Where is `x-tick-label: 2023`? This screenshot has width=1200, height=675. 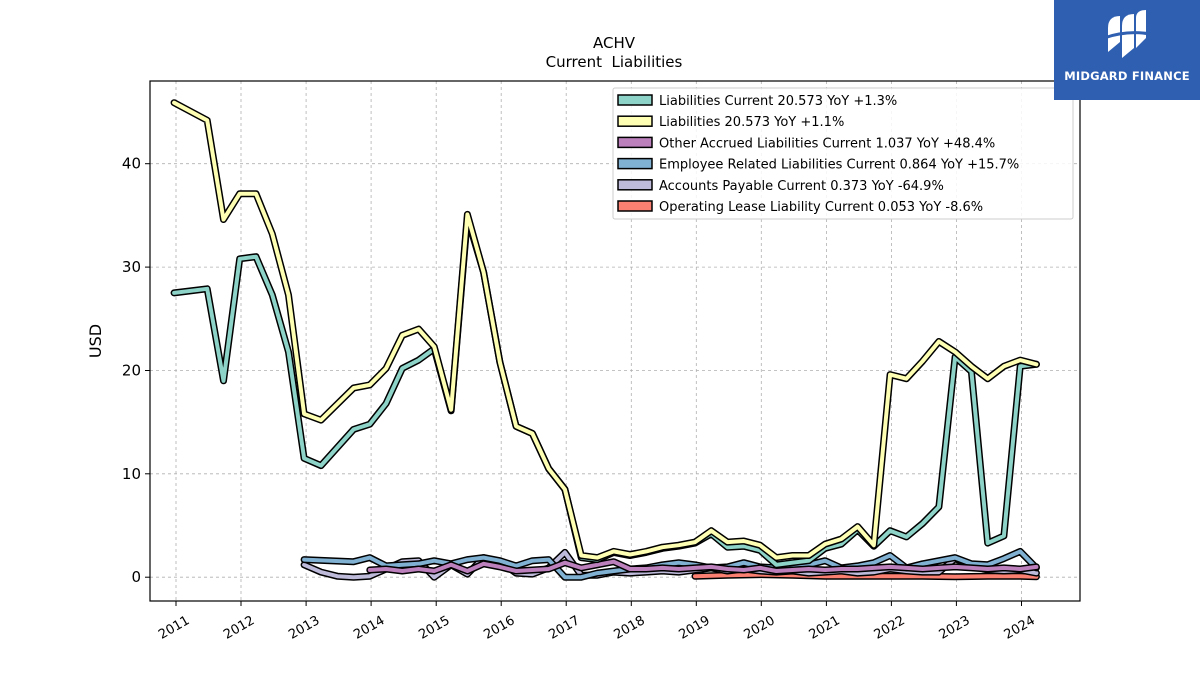
x-tick-label: 2023 is located at coordinates (955, 628).